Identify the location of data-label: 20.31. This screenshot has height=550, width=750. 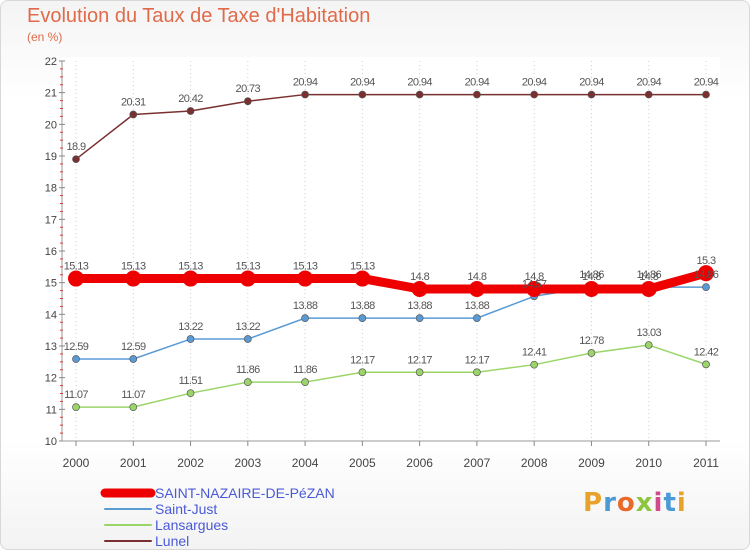
(133, 103).